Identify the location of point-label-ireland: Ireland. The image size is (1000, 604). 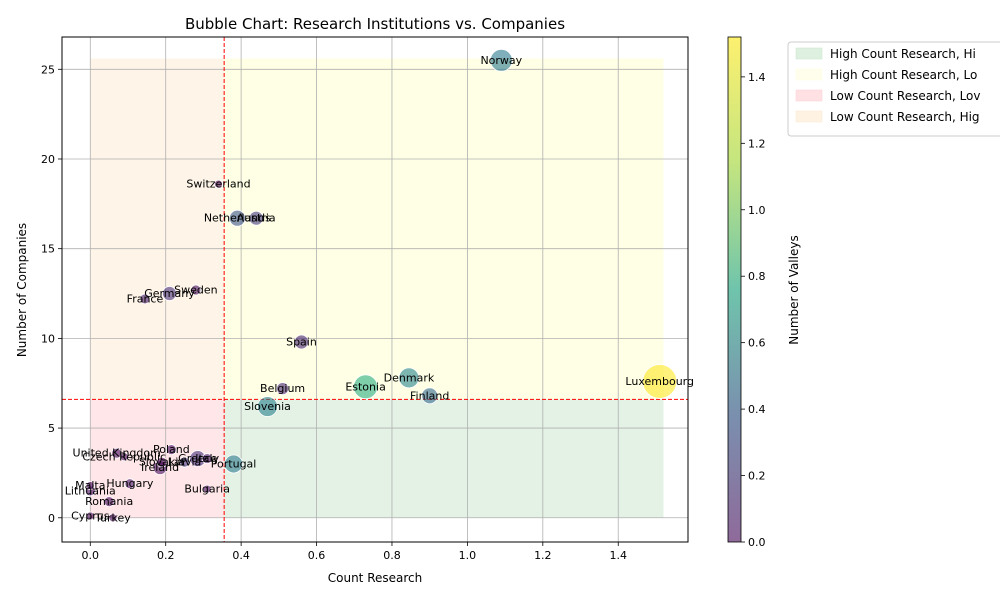
(160, 467).